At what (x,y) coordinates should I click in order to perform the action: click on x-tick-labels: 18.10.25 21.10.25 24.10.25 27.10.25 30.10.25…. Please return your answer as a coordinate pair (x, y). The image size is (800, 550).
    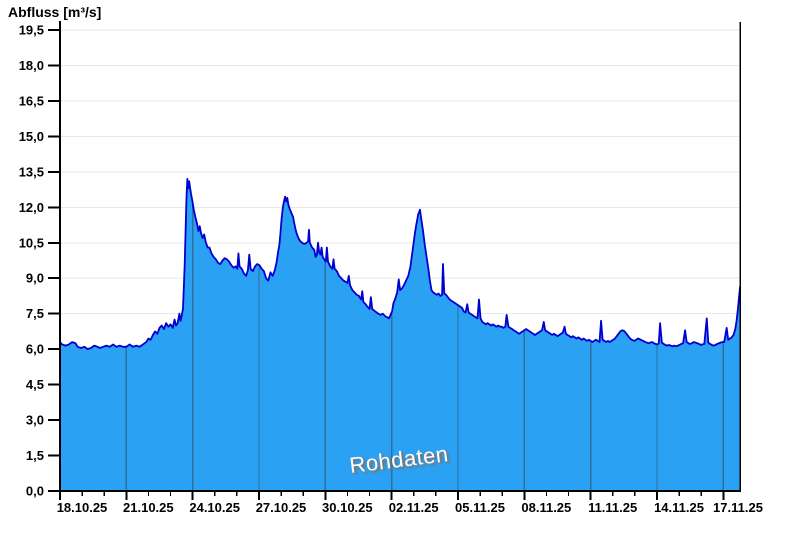
    Looking at the image, I should click on (410, 507).